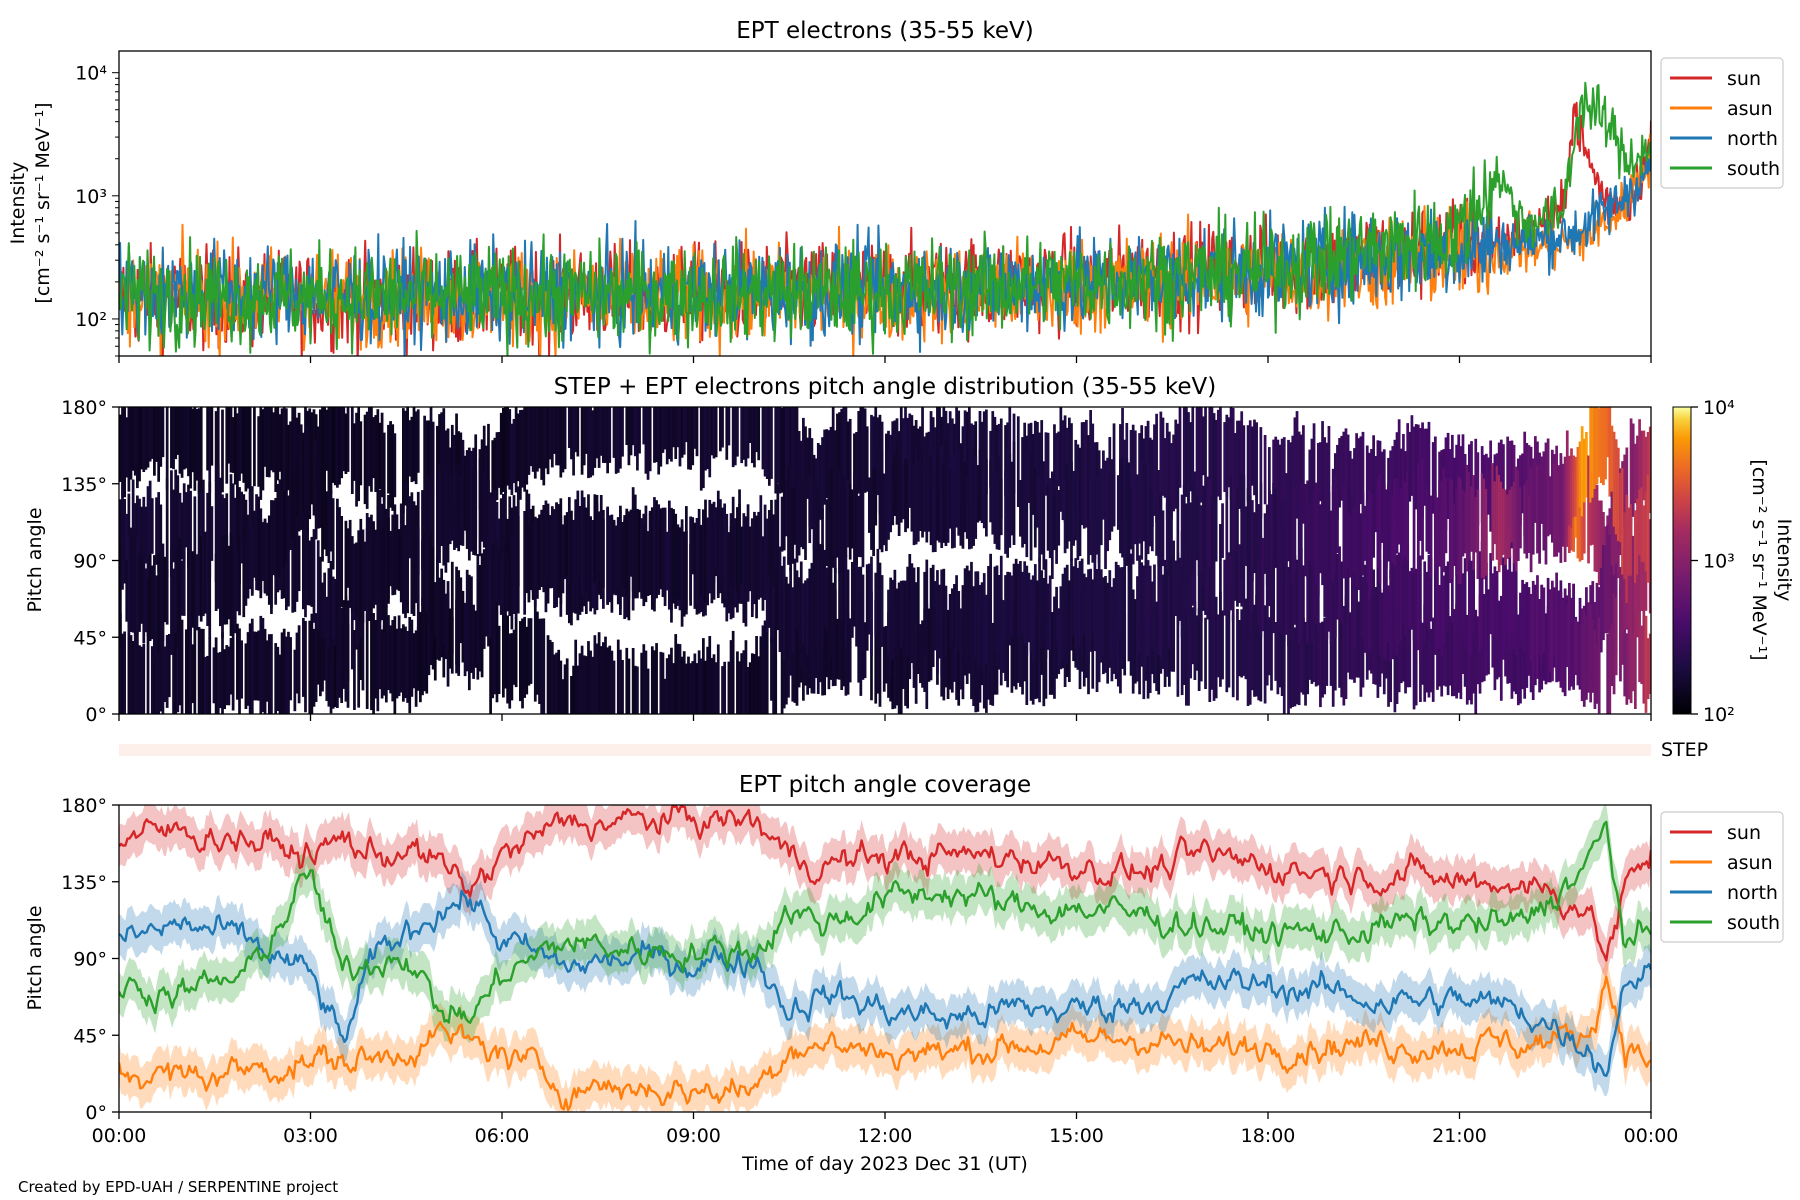 The width and height of the screenshot is (1800, 1200). Describe the element at coordinates (1459, 1136) in the screenshot. I see `x-tick-label: 21:00` at that location.